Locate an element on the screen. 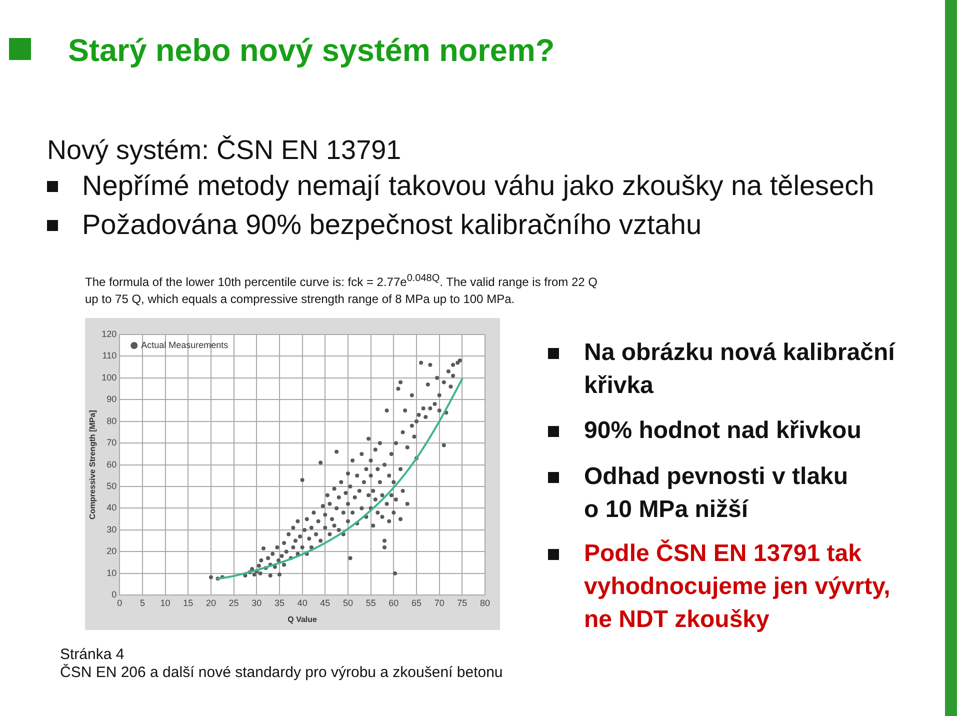  text: Podle ČSN EN 13791 tak vyhodnocujeme jen vývrty, ne NDT zkoušky is located at coordinates (738, 586).